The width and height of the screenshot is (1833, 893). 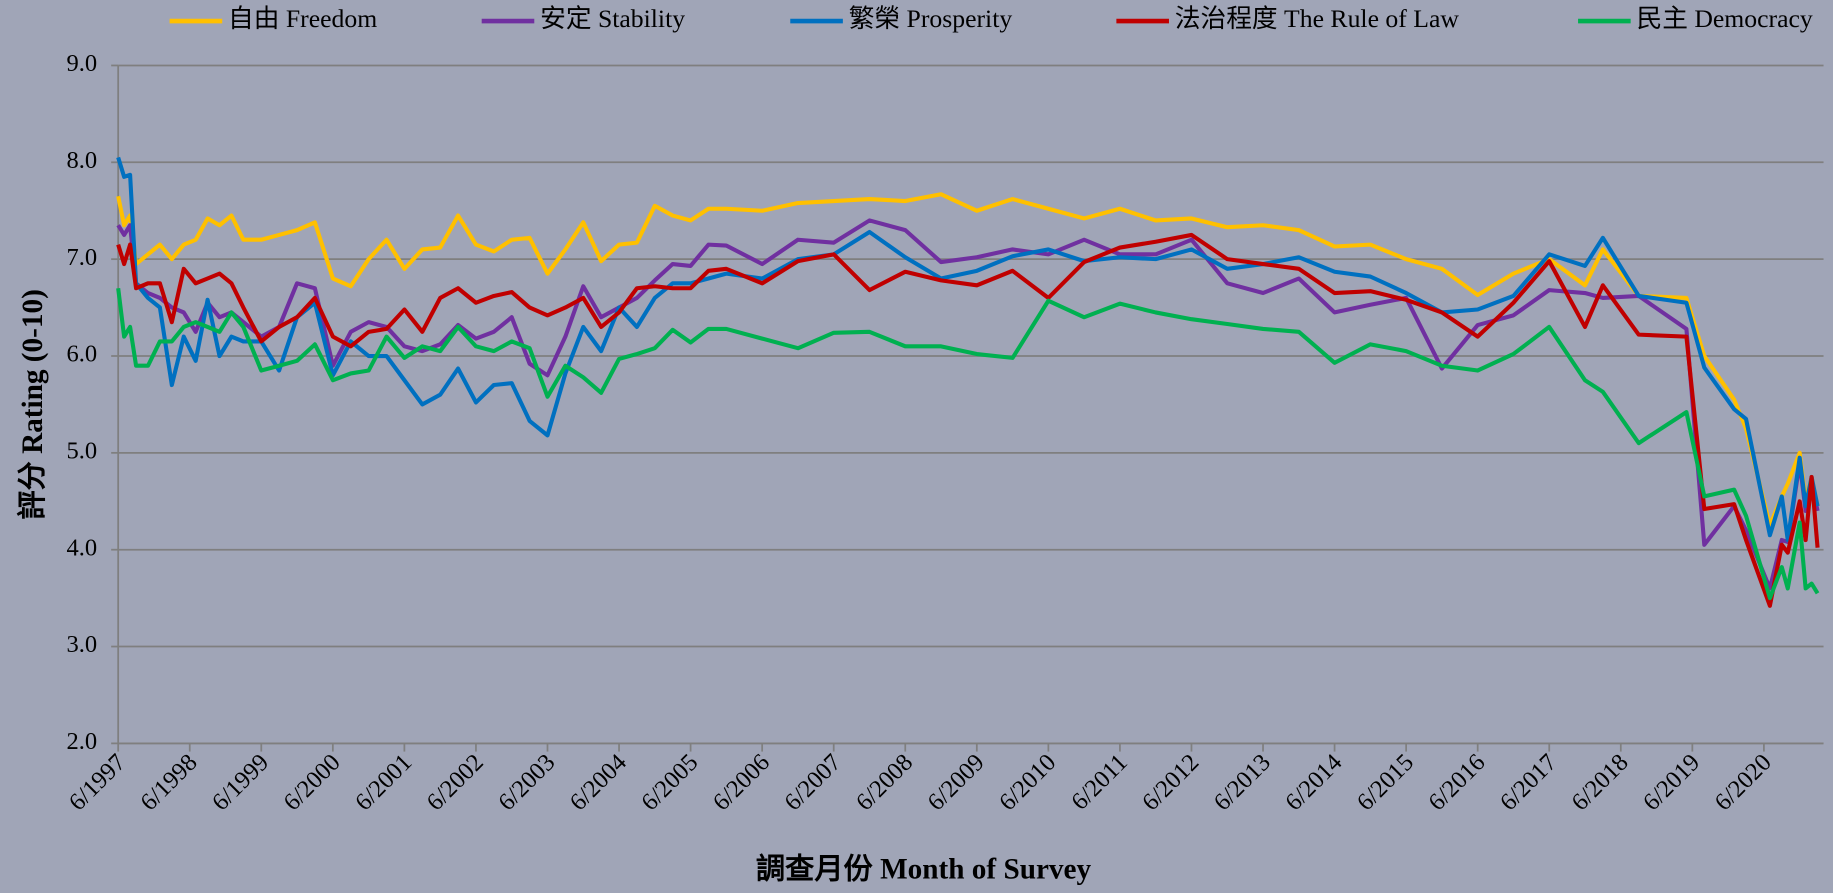 What do you see at coordinates (81, 450) in the screenshot?
I see `y-tick-label: 5.0` at bounding box center [81, 450].